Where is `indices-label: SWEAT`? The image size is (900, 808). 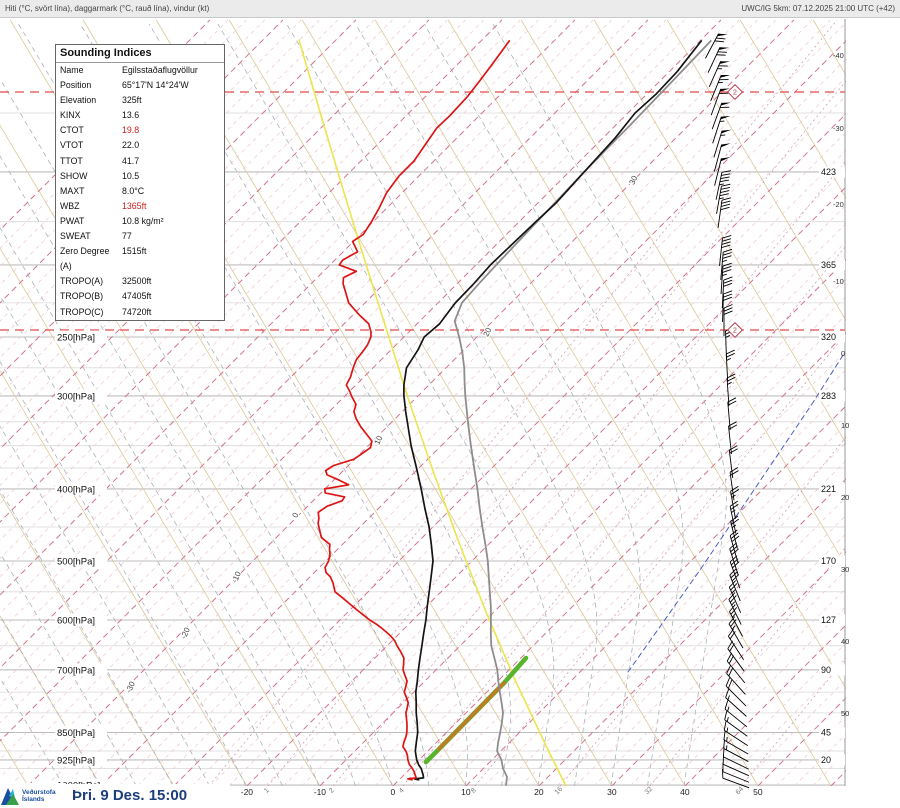 indices-label: SWEAT is located at coordinates (75, 236).